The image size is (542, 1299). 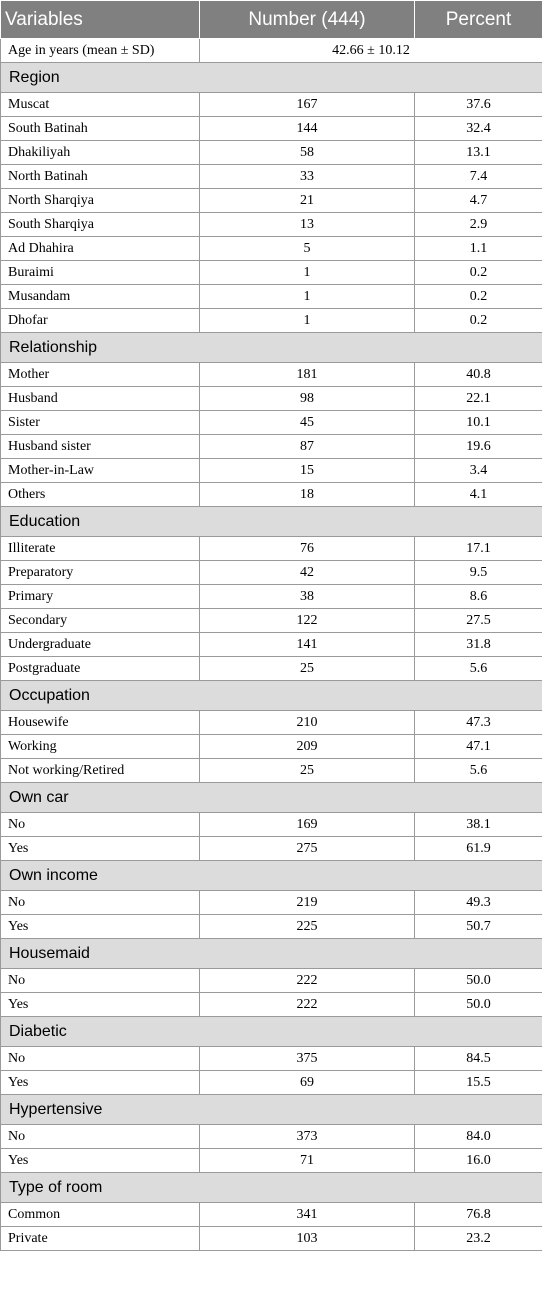 What do you see at coordinates (307, 1214) in the screenshot?
I see `row-number: 341` at bounding box center [307, 1214].